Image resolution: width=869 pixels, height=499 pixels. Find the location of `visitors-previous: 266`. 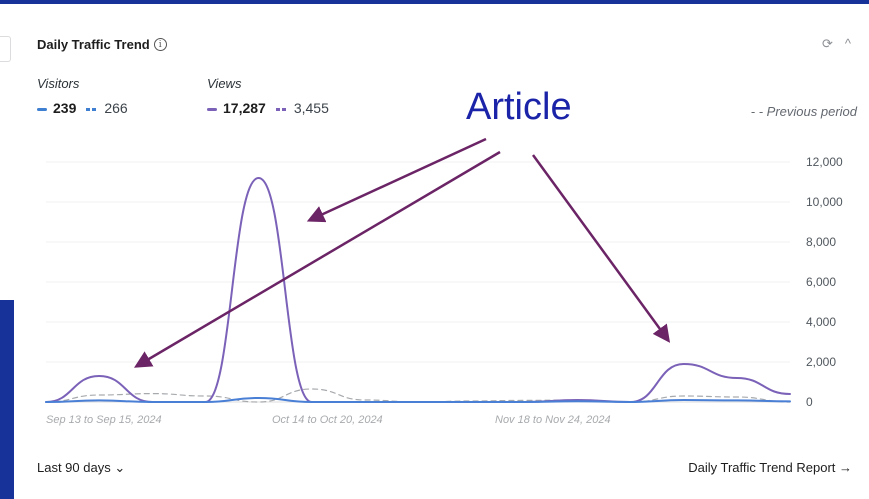

visitors-previous: 266 is located at coordinates (107, 108).